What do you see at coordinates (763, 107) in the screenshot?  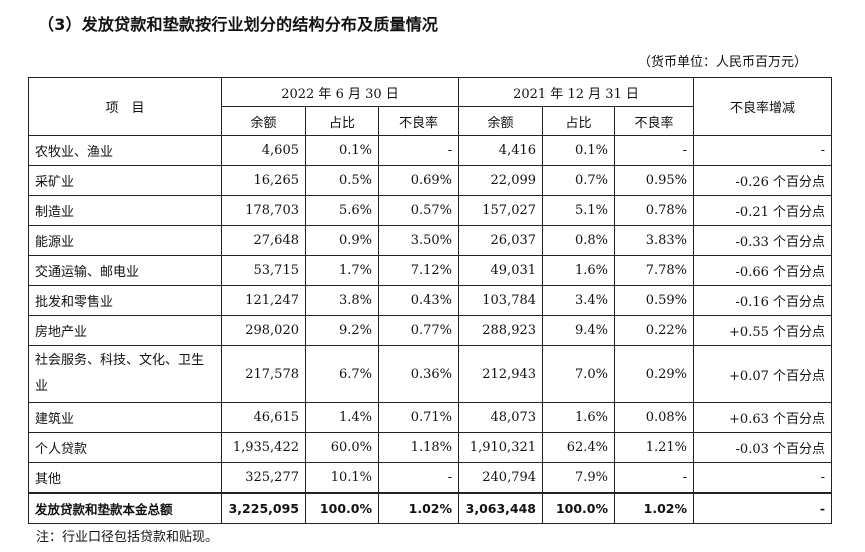 I see `header-npl-change: 不良率增减` at bounding box center [763, 107].